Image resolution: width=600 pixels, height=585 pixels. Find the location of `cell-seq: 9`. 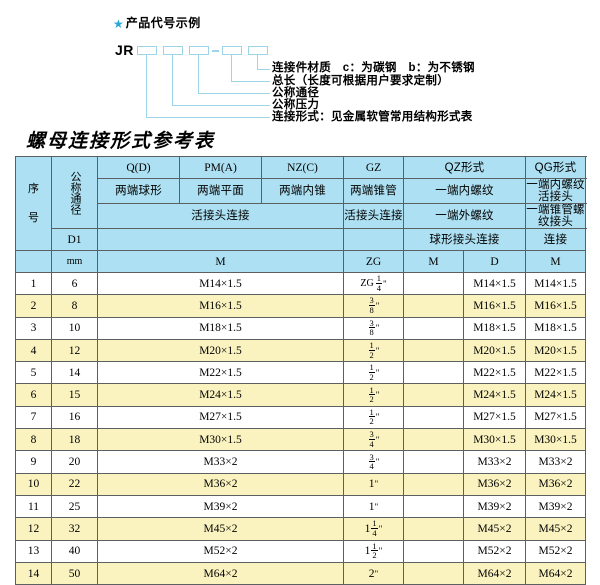

cell-seq: 9 is located at coordinates (33, 462).